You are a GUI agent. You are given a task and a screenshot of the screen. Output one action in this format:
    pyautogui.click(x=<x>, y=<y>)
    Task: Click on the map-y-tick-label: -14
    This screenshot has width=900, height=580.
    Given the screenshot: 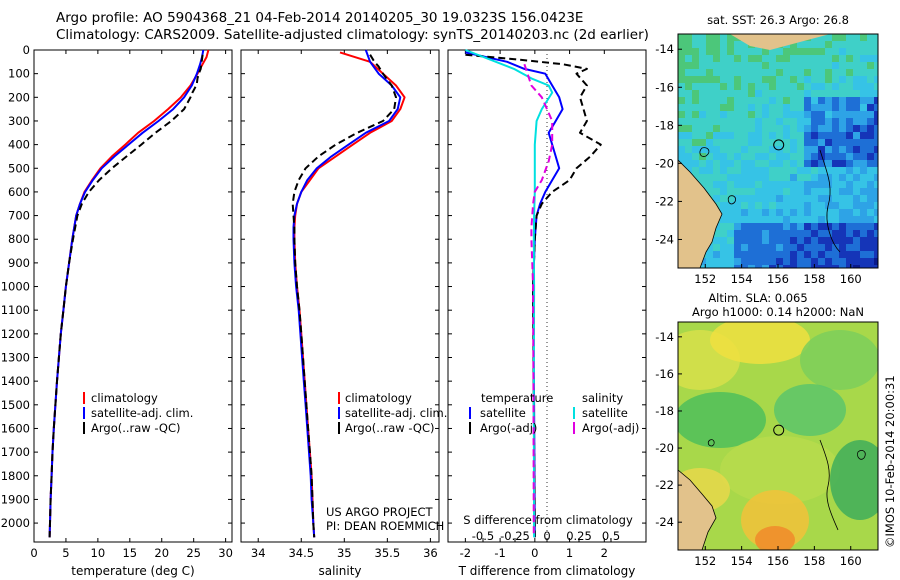 What is the action you would take?
    pyautogui.click(x=664, y=337)
    